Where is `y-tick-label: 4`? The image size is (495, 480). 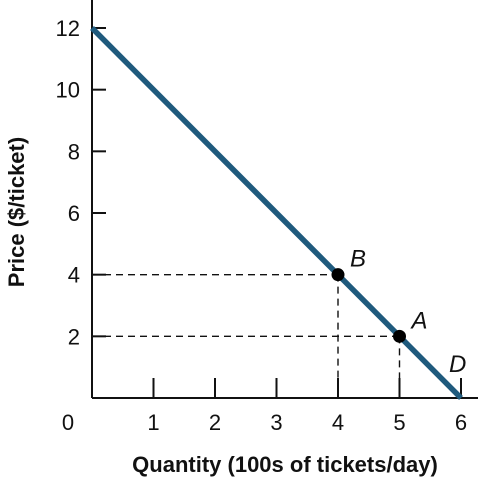 y-tick-label: 4 is located at coordinates (74, 275).